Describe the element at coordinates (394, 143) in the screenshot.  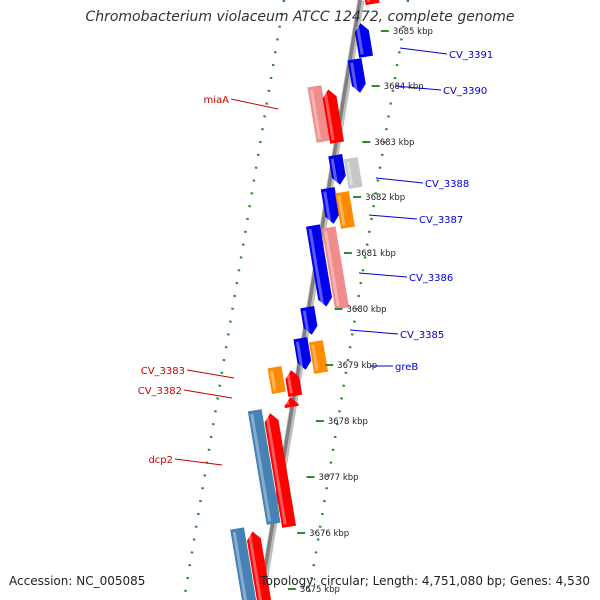
I see `kbp-tick-label: 3683 kbp` at that location.